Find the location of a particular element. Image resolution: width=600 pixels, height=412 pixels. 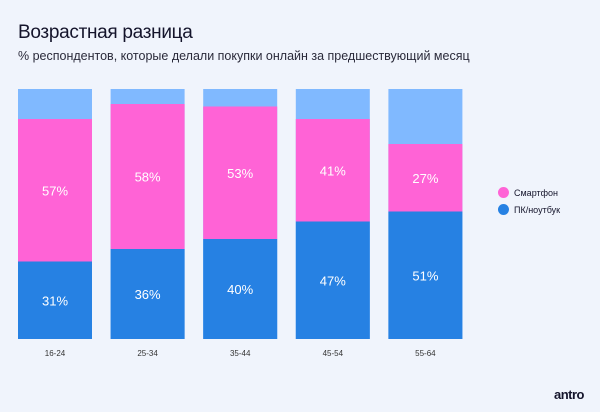

data-label: 51% is located at coordinates (425, 275).